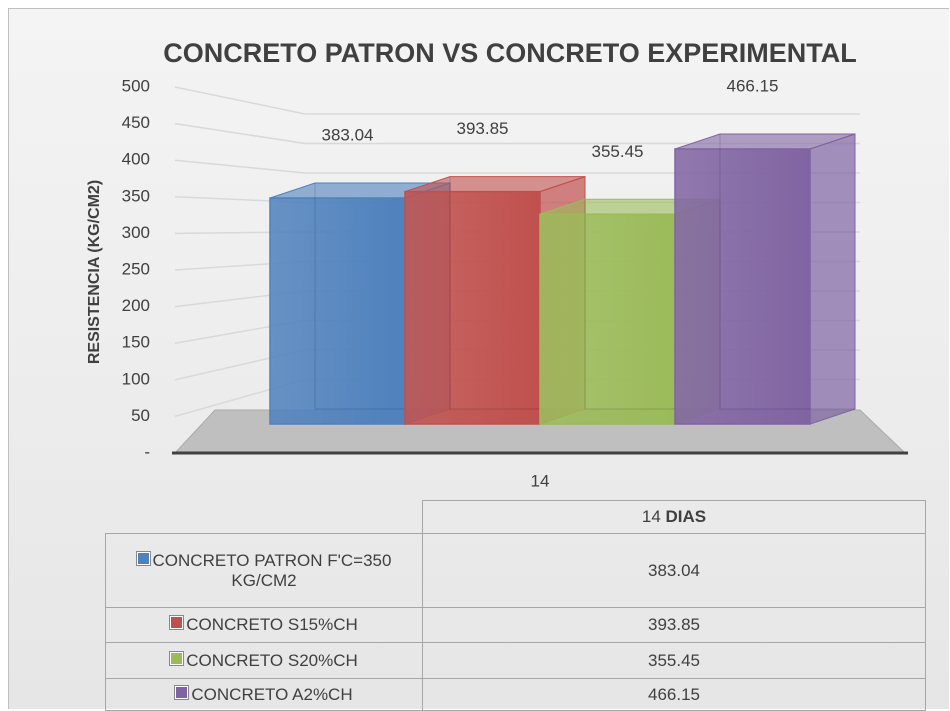 This screenshot has width=950, height=711. I want to click on y-tick-label: 250, so click(136, 268).